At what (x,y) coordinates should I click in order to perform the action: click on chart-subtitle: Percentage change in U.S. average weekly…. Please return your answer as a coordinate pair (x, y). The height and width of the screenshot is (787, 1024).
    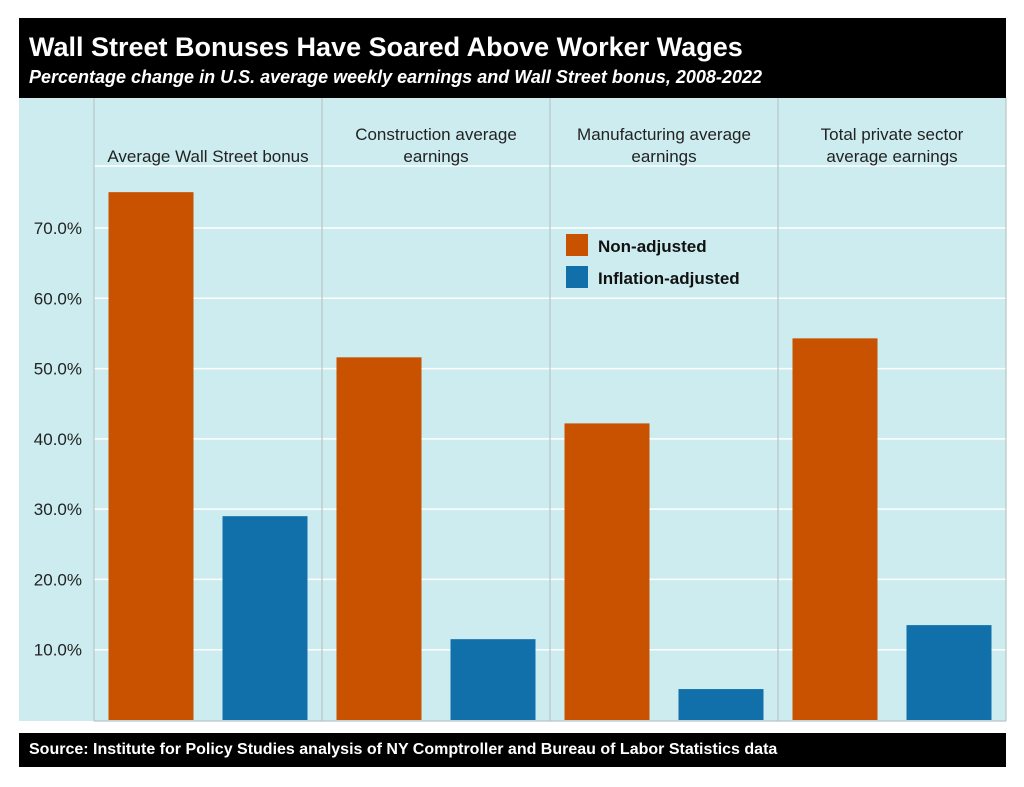
    Looking at the image, I should click on (395, 77).